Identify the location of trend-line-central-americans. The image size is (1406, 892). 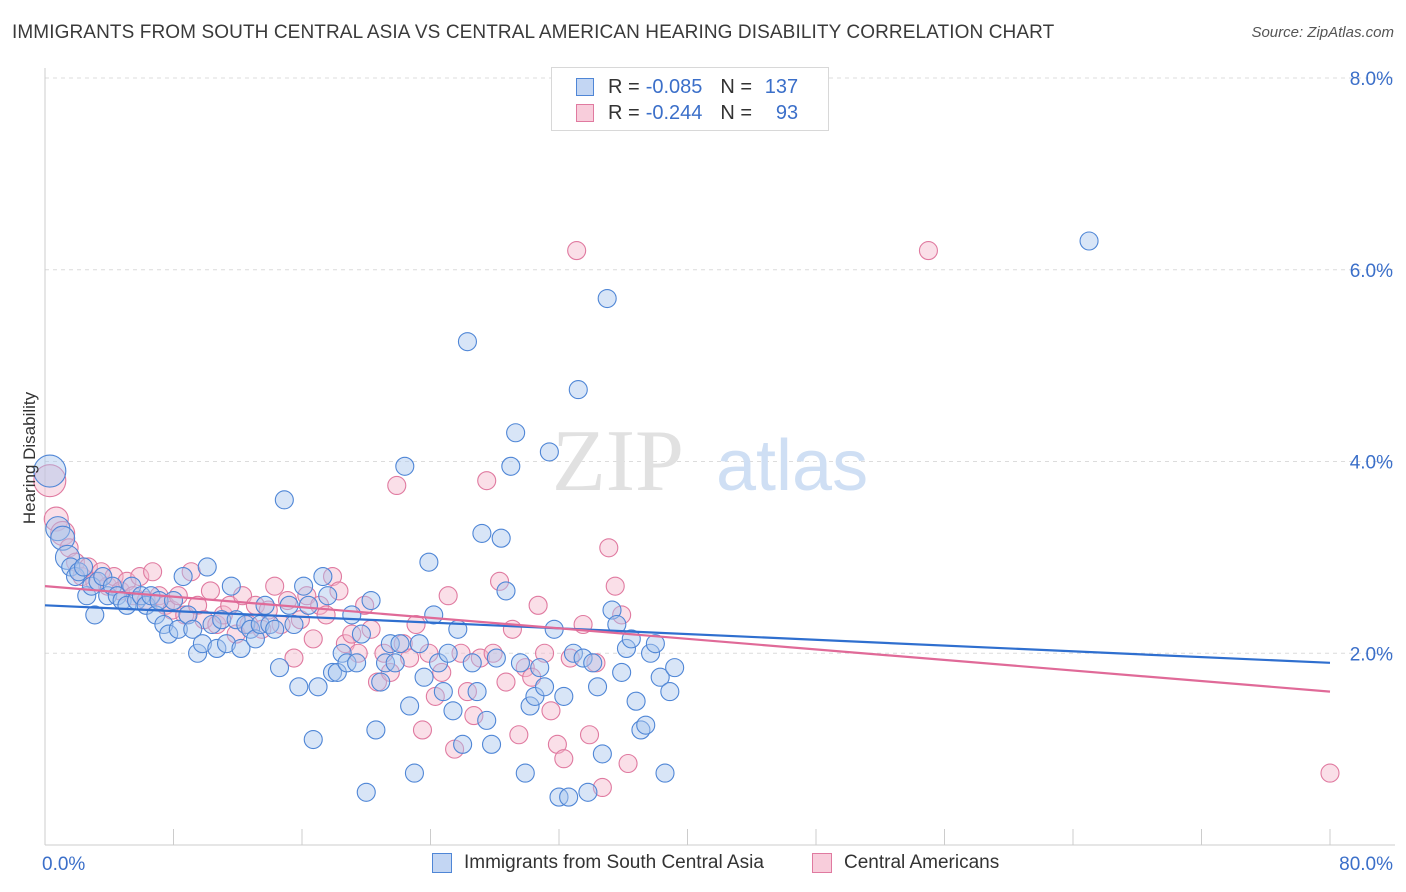
(687, 639).